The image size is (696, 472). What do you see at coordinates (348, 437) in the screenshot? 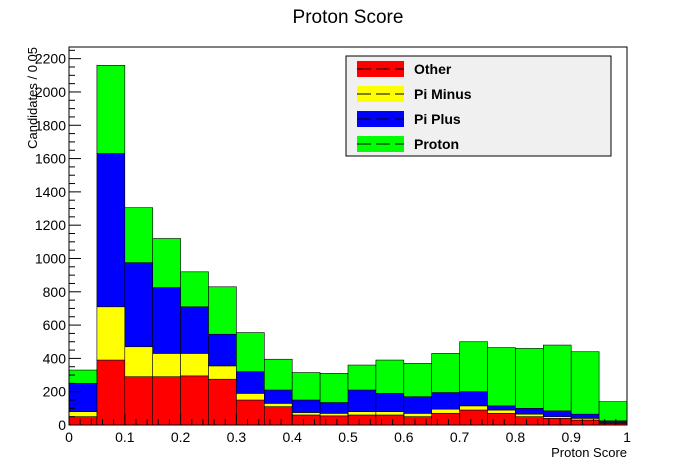
I see `x-tick-label: 0.5` at bounding box center [348, 437].